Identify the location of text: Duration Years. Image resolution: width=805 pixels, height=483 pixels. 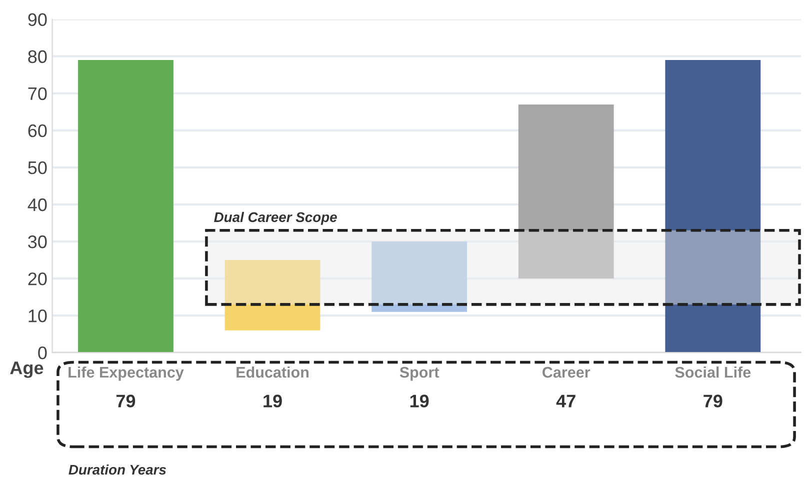
(117, 469).